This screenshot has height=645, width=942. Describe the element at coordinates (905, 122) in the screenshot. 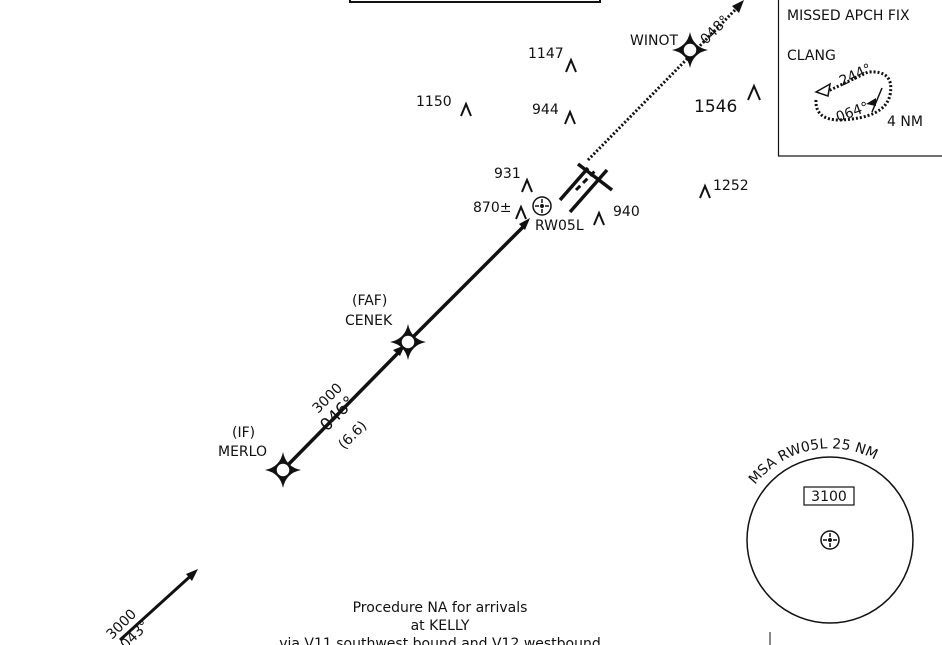

I see `hold-leg: 4 NM` at that location.